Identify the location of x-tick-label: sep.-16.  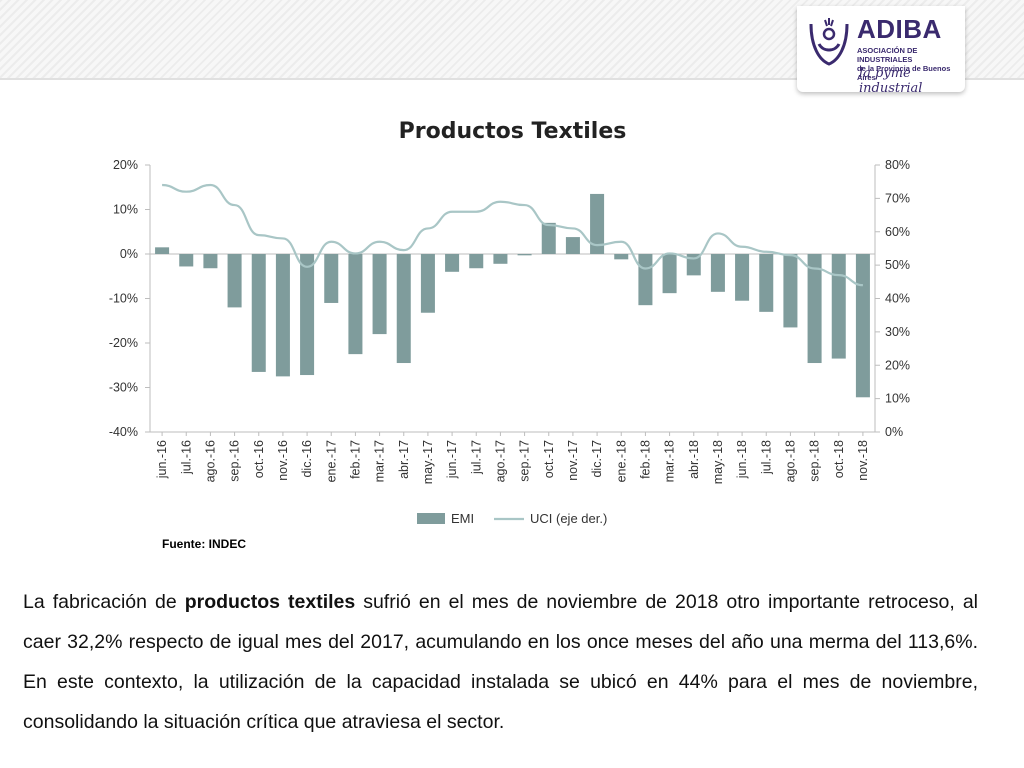
(235, 461).